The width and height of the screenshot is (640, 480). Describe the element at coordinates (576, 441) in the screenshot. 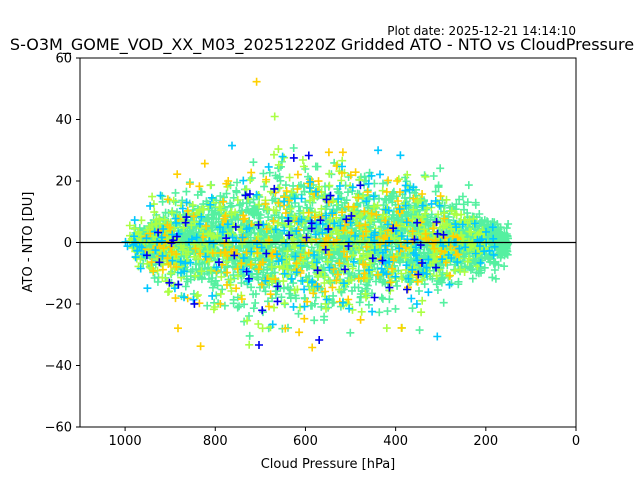

I see `x-tick-label: 0` at that location.